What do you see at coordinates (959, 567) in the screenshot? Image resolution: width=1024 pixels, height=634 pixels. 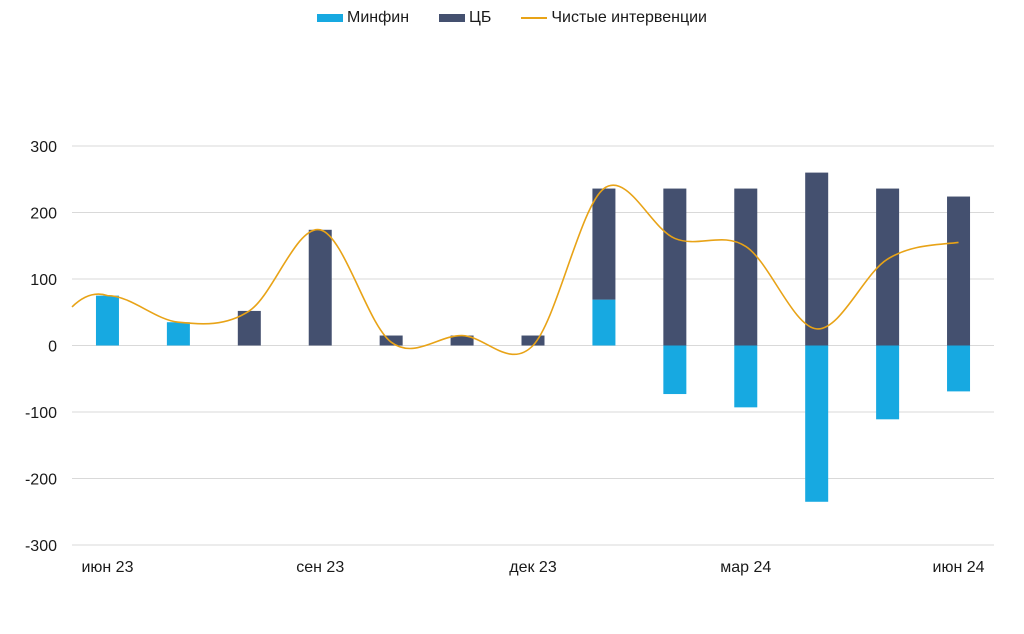 I see `x-tick-label: июн 24` at bounding box center [959, 567].